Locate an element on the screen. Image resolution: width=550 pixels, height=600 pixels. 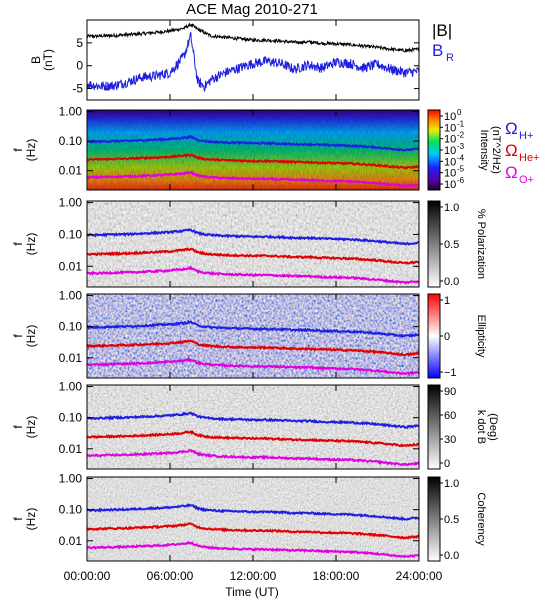
y-tick-label: 5 is located at coordinates (79, 43).